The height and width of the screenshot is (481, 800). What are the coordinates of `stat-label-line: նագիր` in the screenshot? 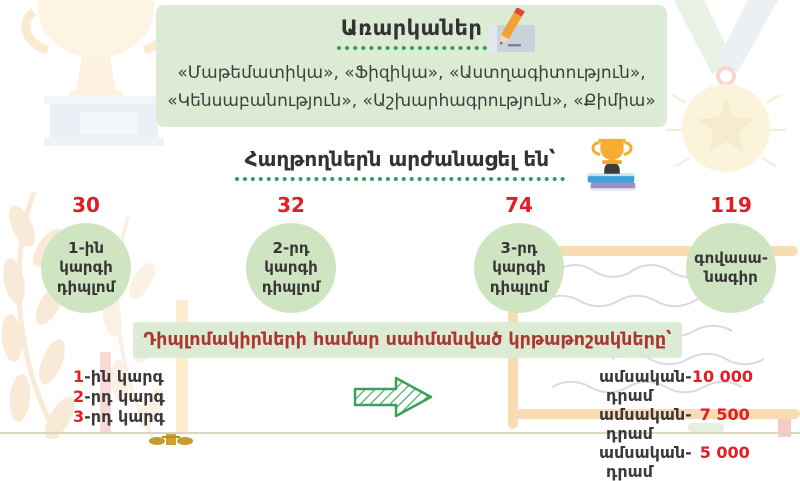 It's located at (731, 277).